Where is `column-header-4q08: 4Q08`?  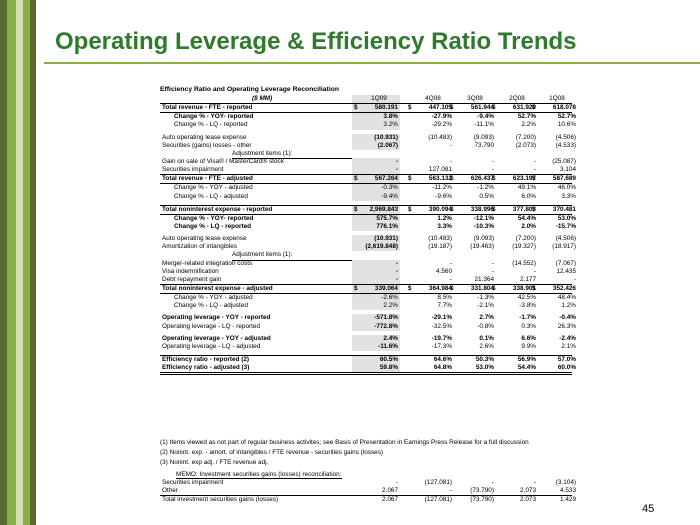
column-header-4q08: 4Q08 is located at coordinates (433, 98).